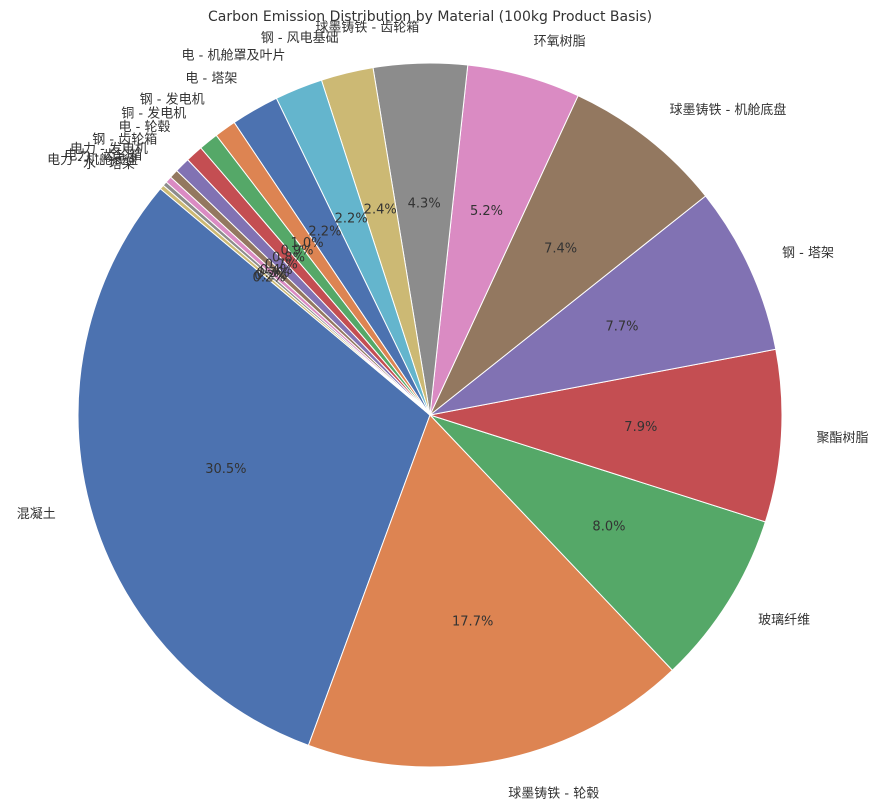 This screenshot has height=812, width=886. I want to click on slice-label: 水 - 塔架, so click(109, 164).